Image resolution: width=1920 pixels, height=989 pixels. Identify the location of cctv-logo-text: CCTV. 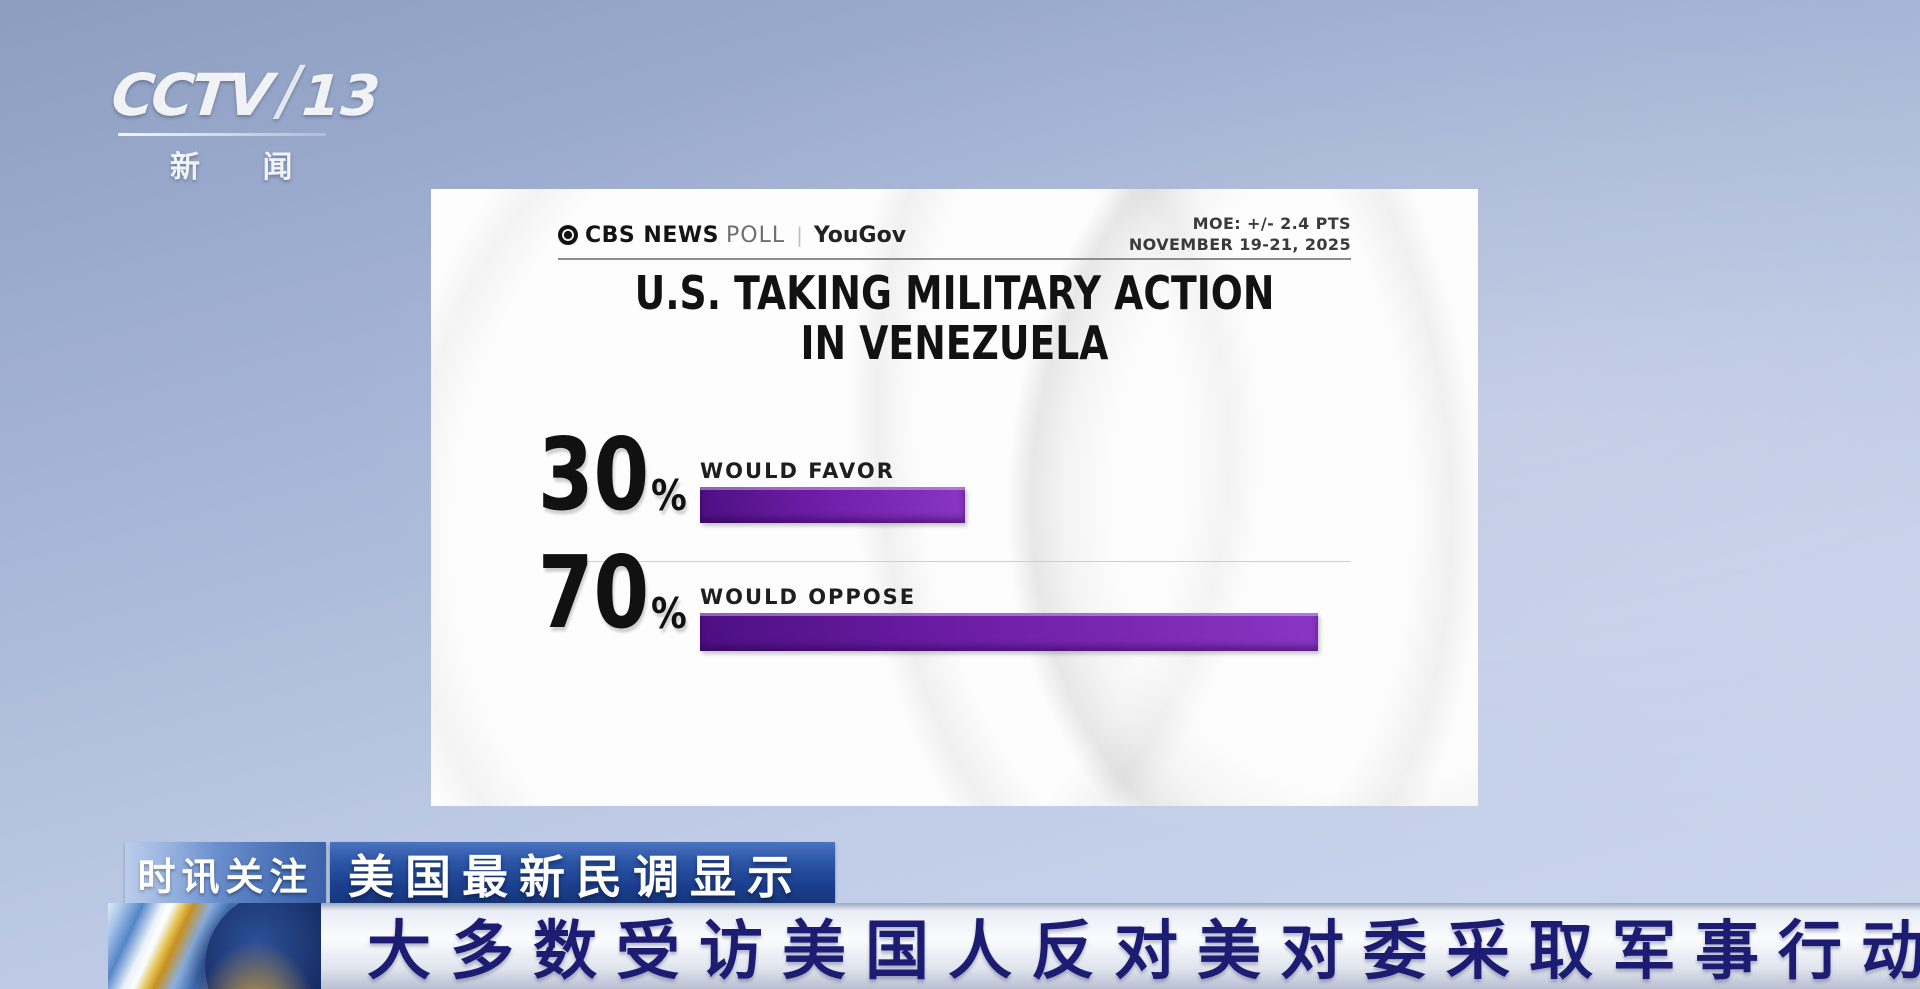
(191, 95).